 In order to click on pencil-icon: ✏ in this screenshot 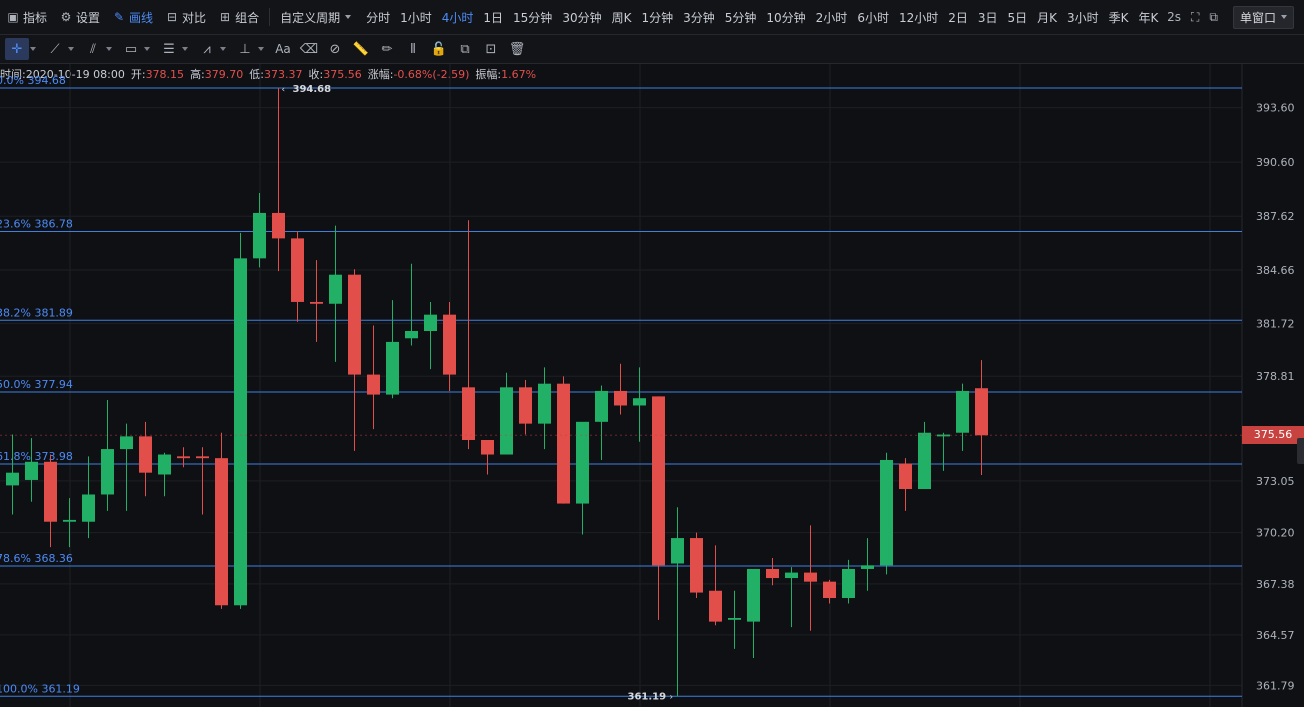, I will do `click(387, 49)`.